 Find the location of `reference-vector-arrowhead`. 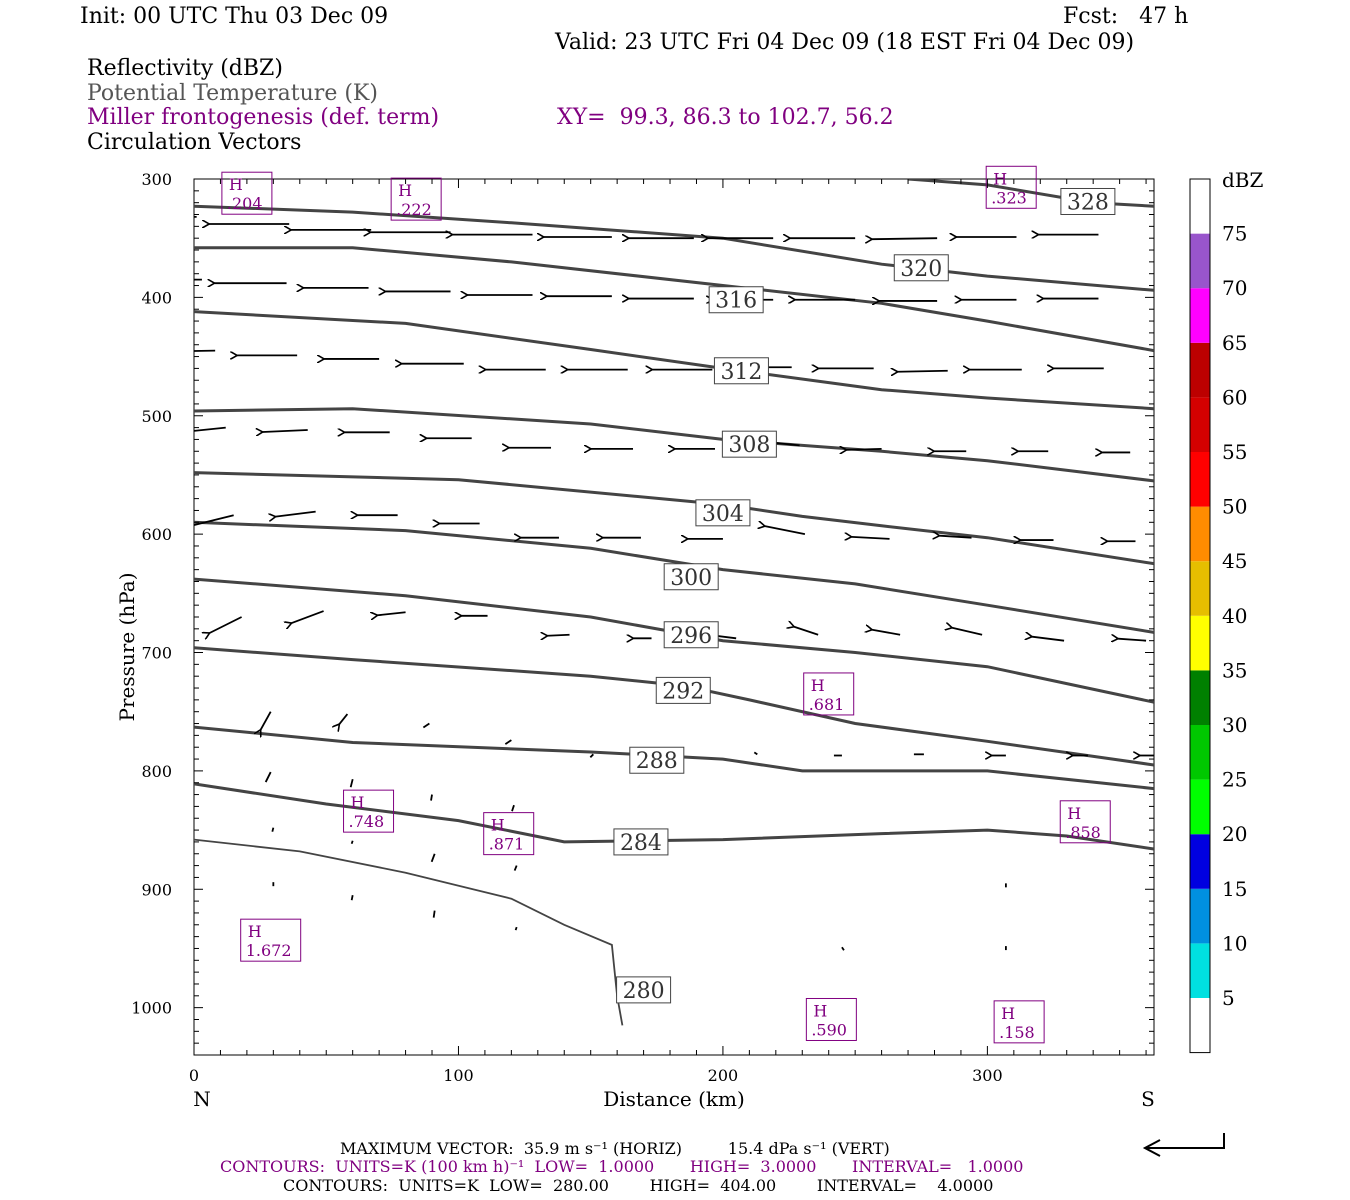

reference-vector-arrowhead is located at coordinates (1151, 1148).